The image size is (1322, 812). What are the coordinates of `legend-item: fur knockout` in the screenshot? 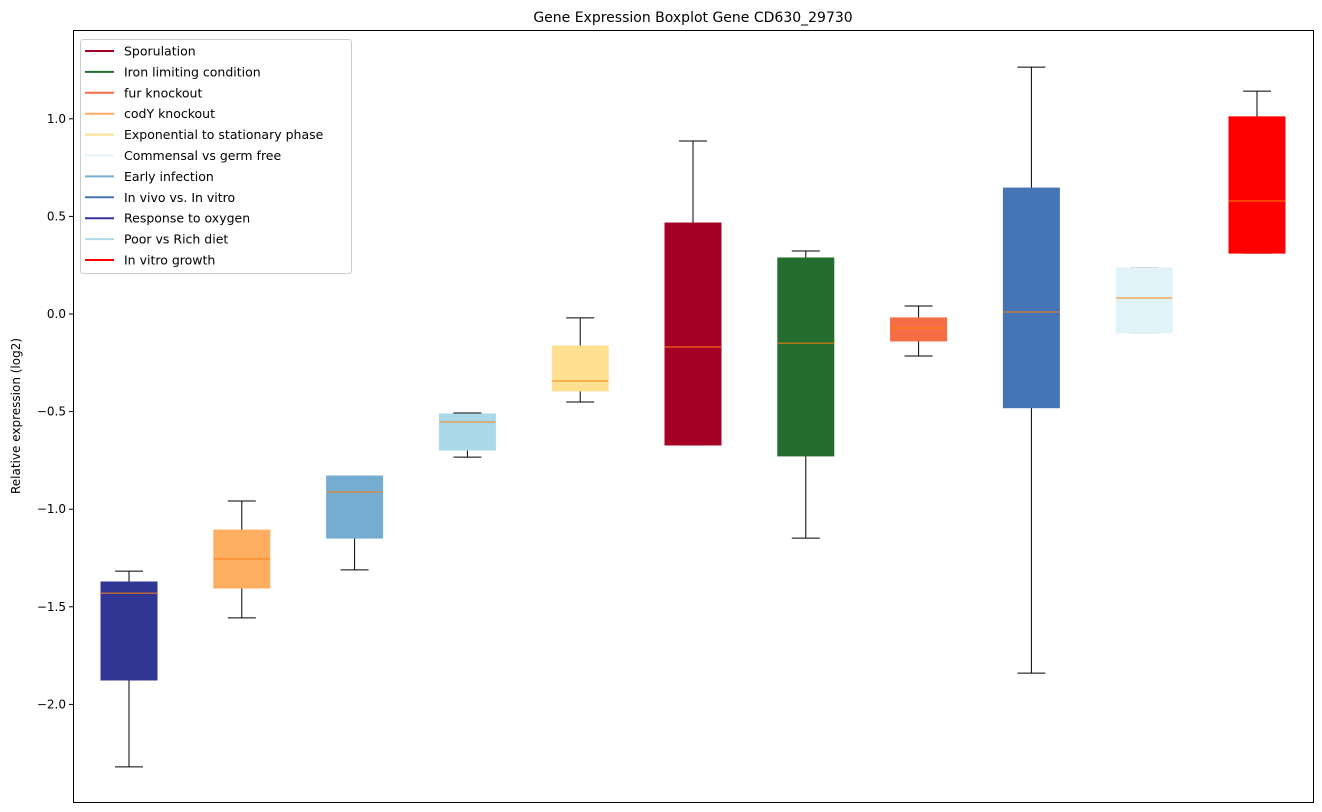 It's located at (143, 92).